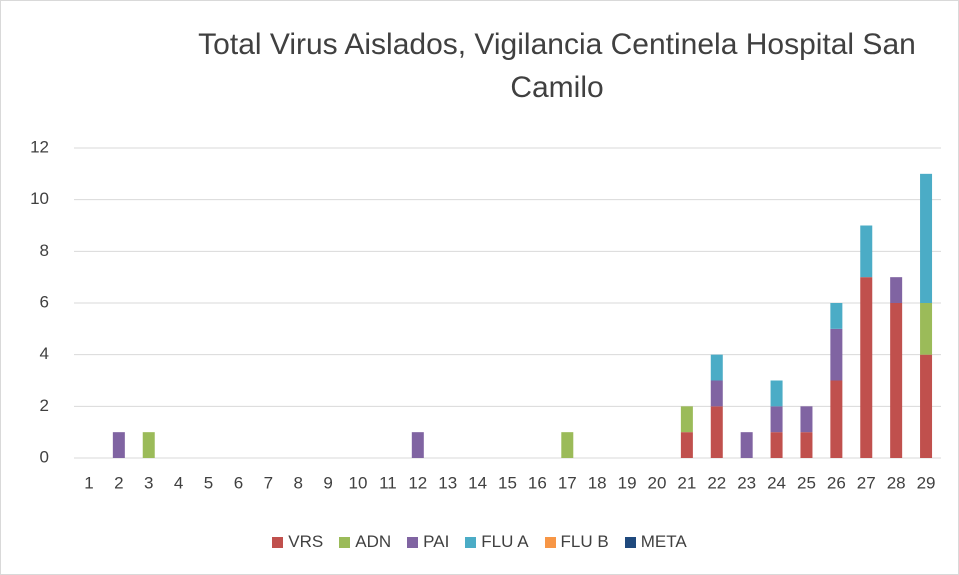 The image size is (959, 575). What do you see at coordinates (327, 482) in the screenshot?
I see `x-tick-label: 9` at bounding box center [327, 482].